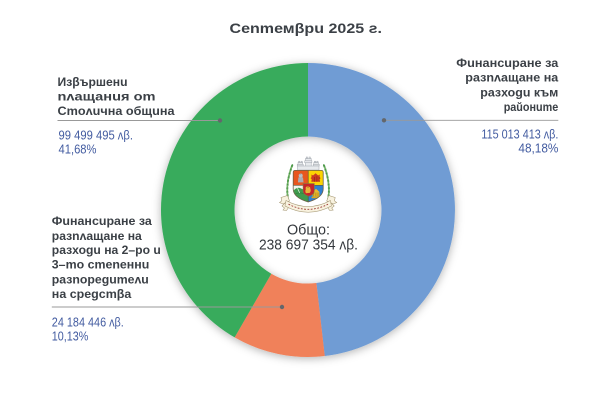 This screenshot has height=400, width=600. I want to click on svg-text: 3–mо сmеnеннu, so click(101, 266).